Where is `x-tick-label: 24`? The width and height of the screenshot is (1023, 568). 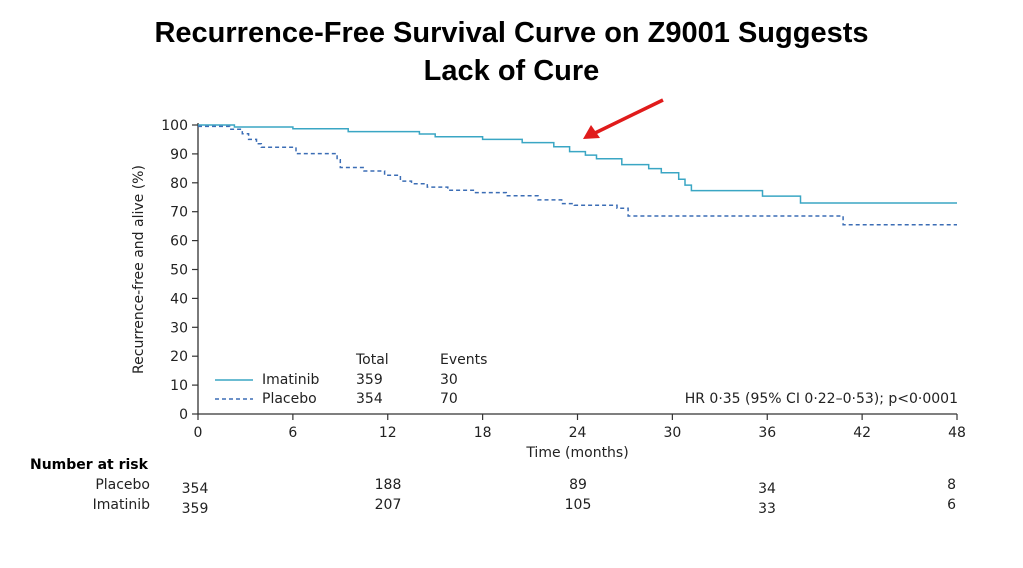
x-tick-label: 24 is located at coordinates (578, 433).